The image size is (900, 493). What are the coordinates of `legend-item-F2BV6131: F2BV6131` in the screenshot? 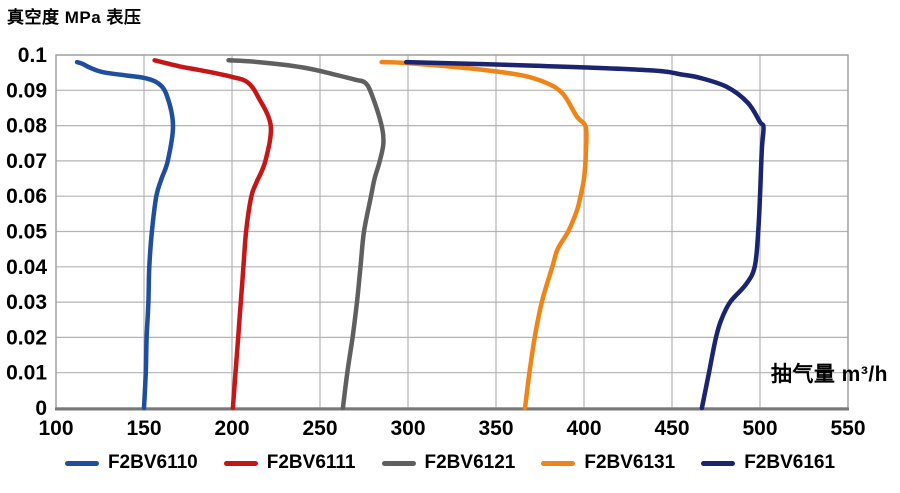 It's located at (608, 463).